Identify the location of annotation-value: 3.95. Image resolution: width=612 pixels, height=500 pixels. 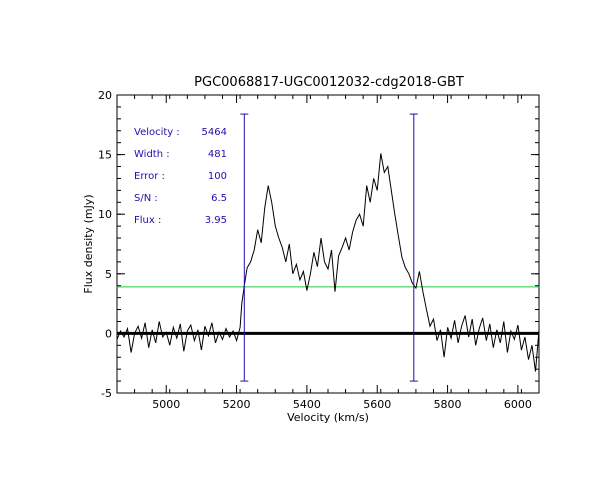
(216, 220).